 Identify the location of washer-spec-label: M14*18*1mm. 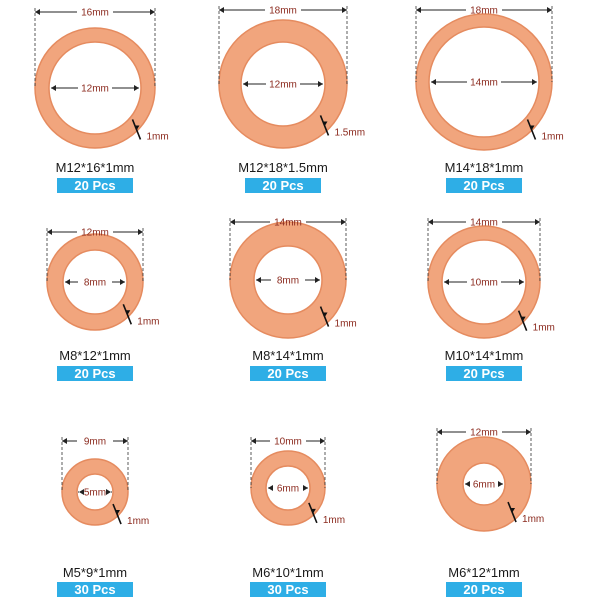
(484, 167).